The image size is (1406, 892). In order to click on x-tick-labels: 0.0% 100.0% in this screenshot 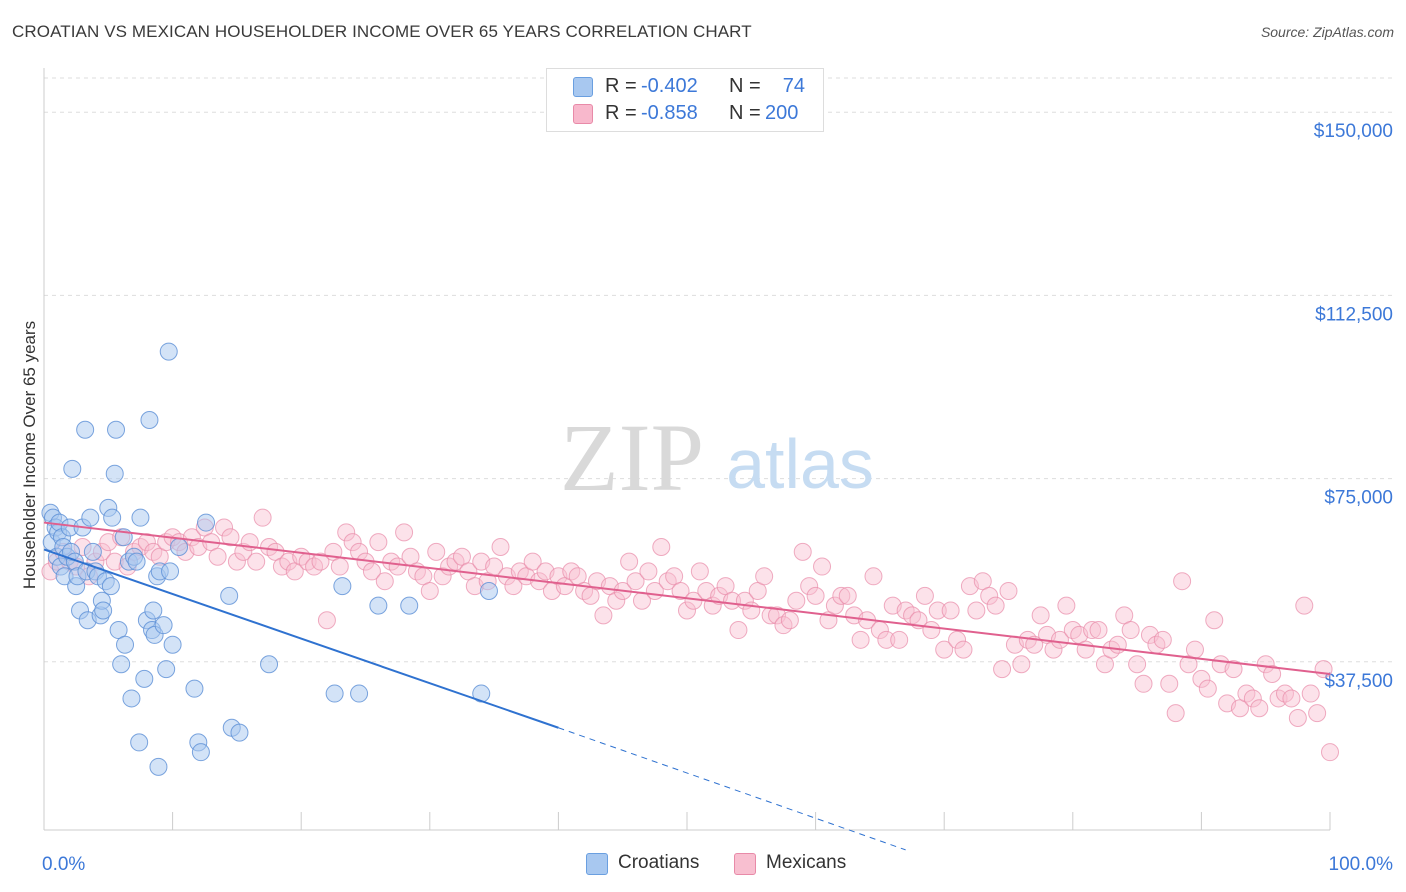, I will do `click(717, 864)`.